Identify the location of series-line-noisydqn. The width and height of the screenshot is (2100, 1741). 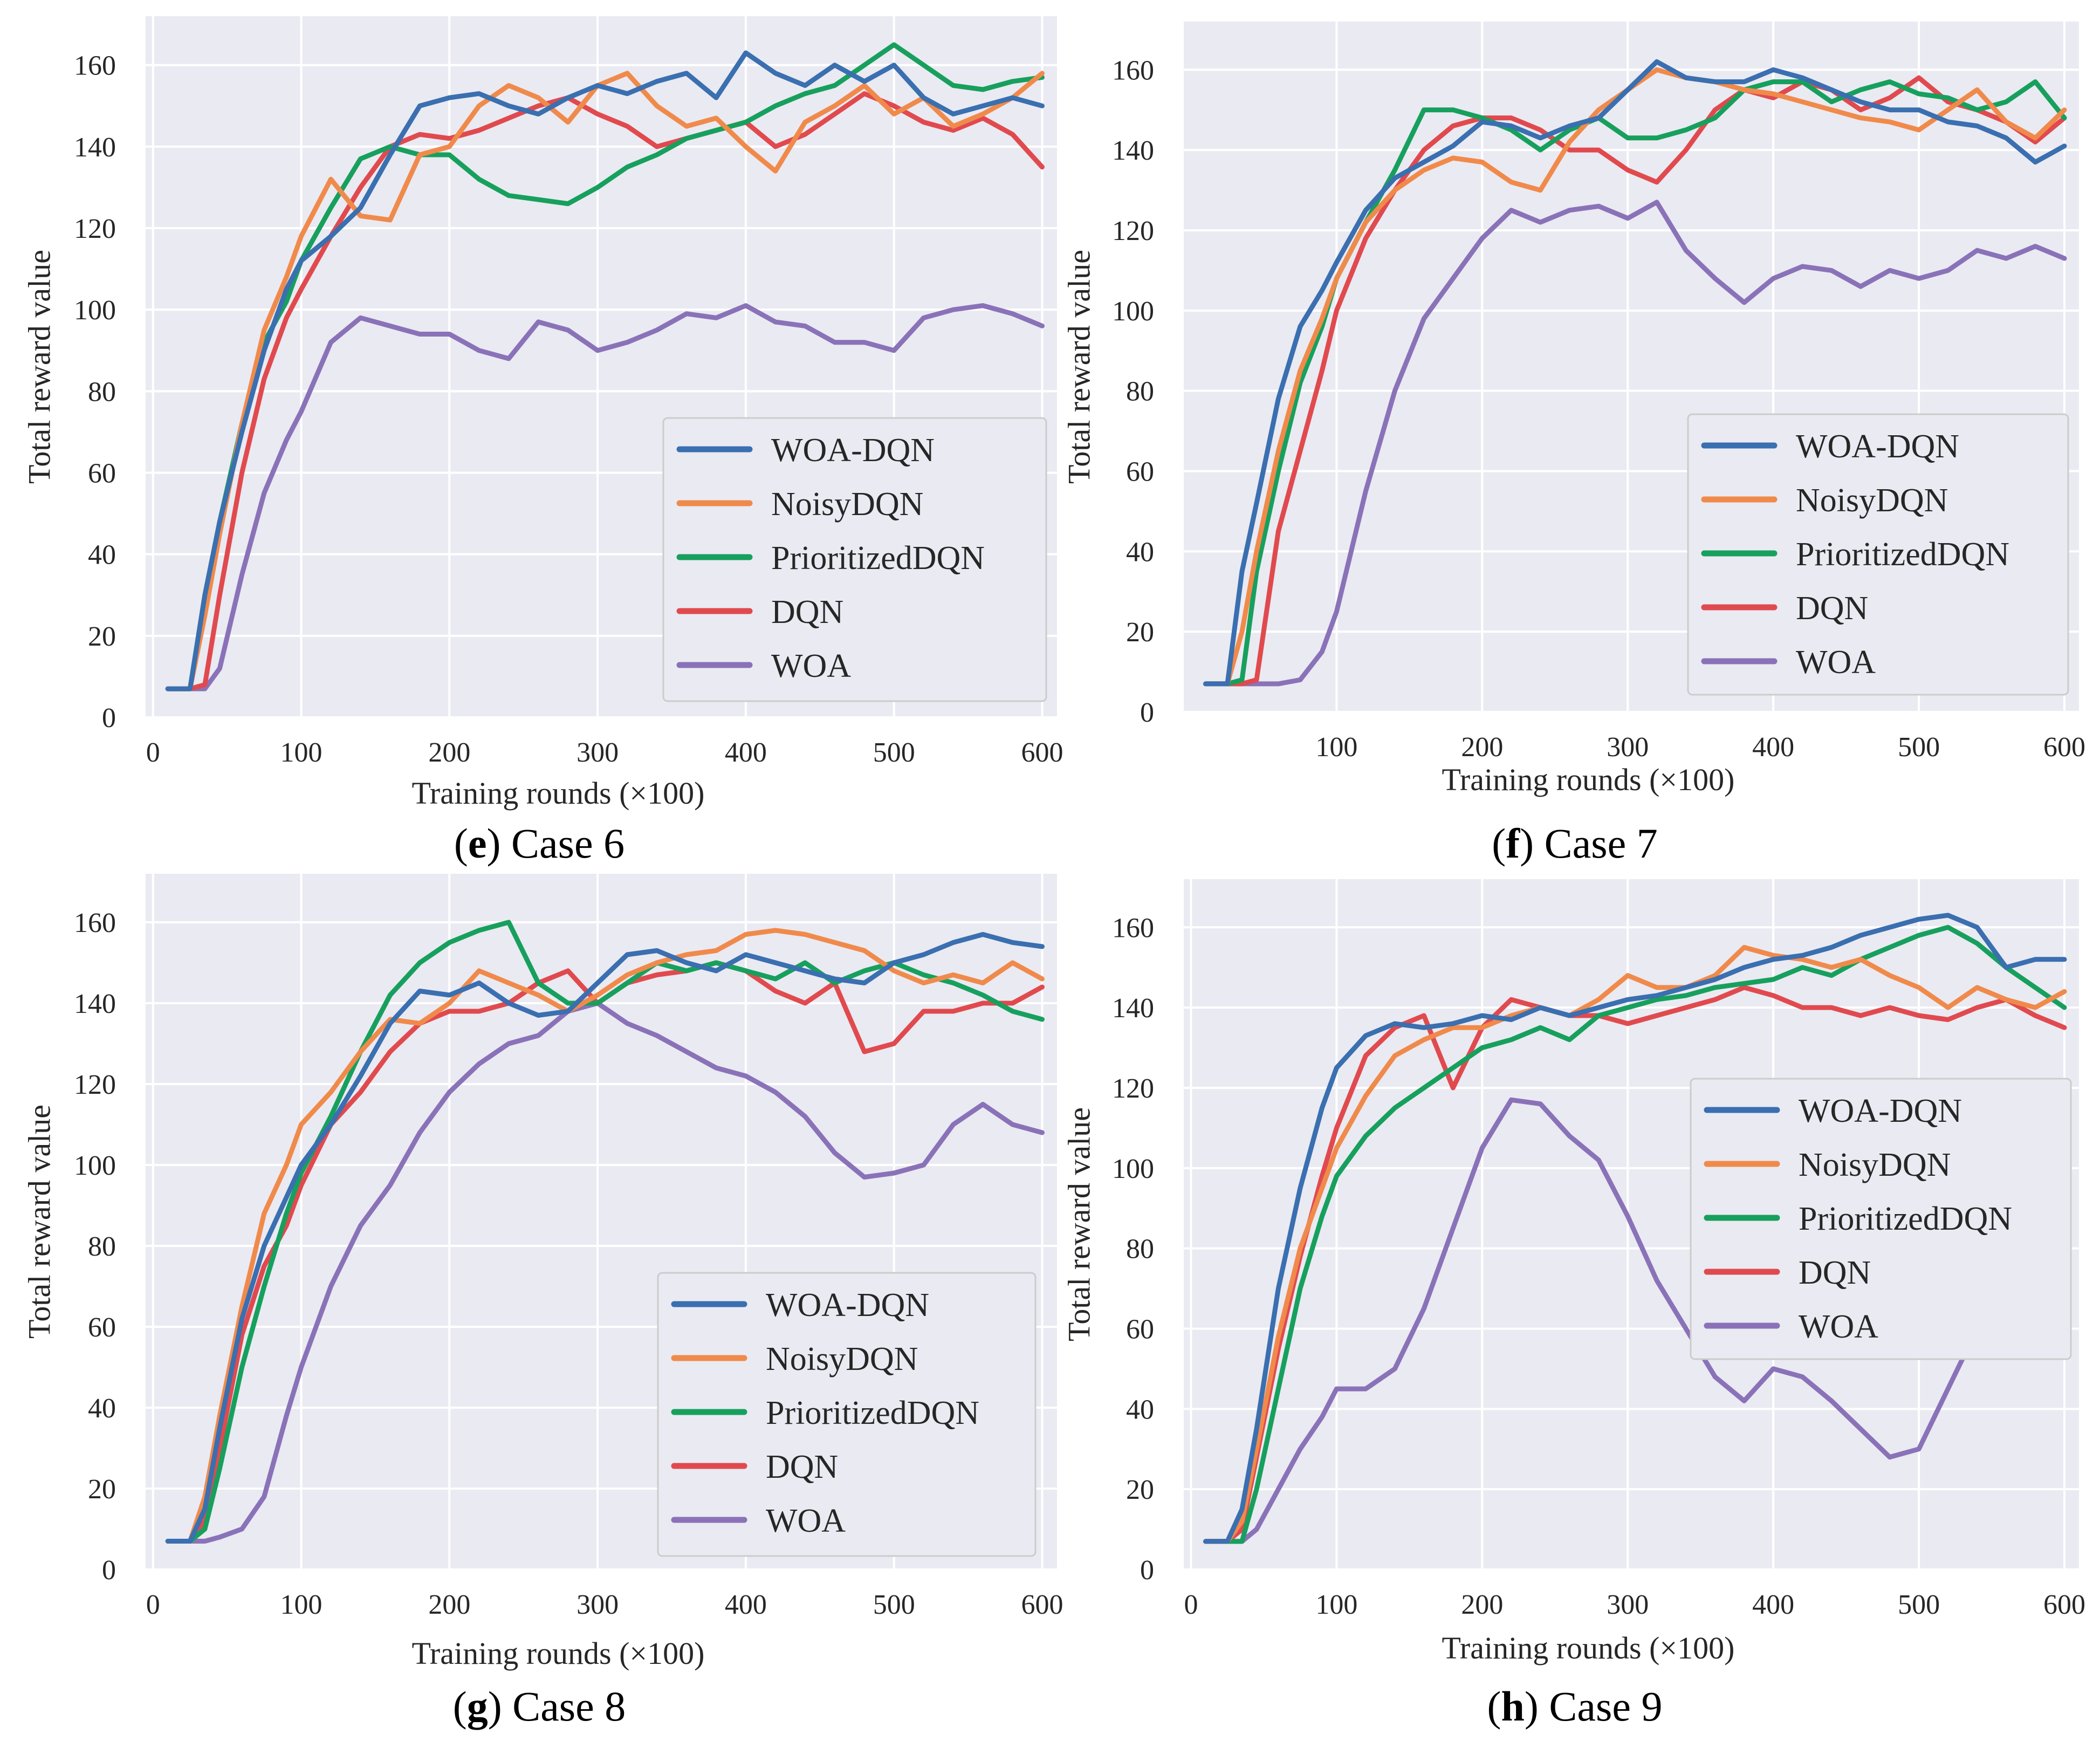
(605, 381).